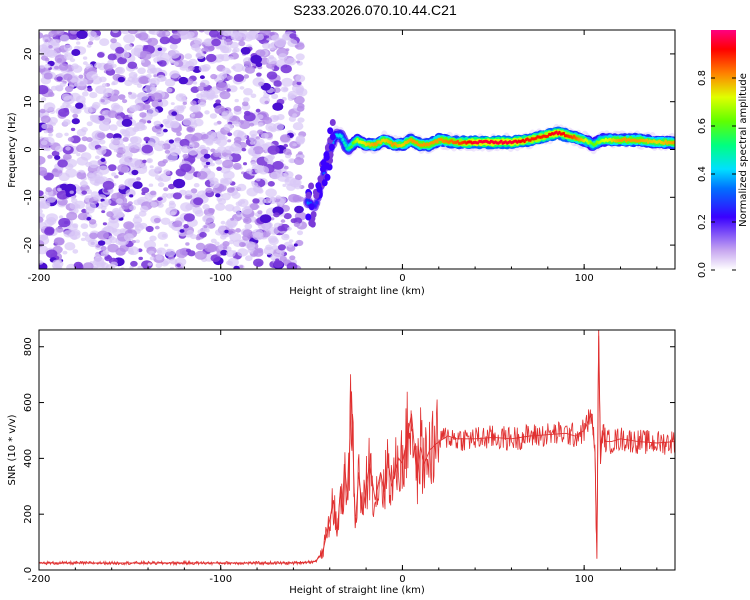 The image size is (750, 600). I want to click on y-tick-label: 200, so click(28, 514).